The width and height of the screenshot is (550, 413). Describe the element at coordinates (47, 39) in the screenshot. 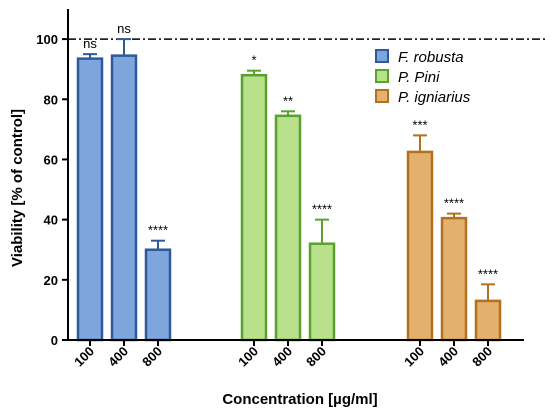

I see `y-tick-label: 100` at that location.